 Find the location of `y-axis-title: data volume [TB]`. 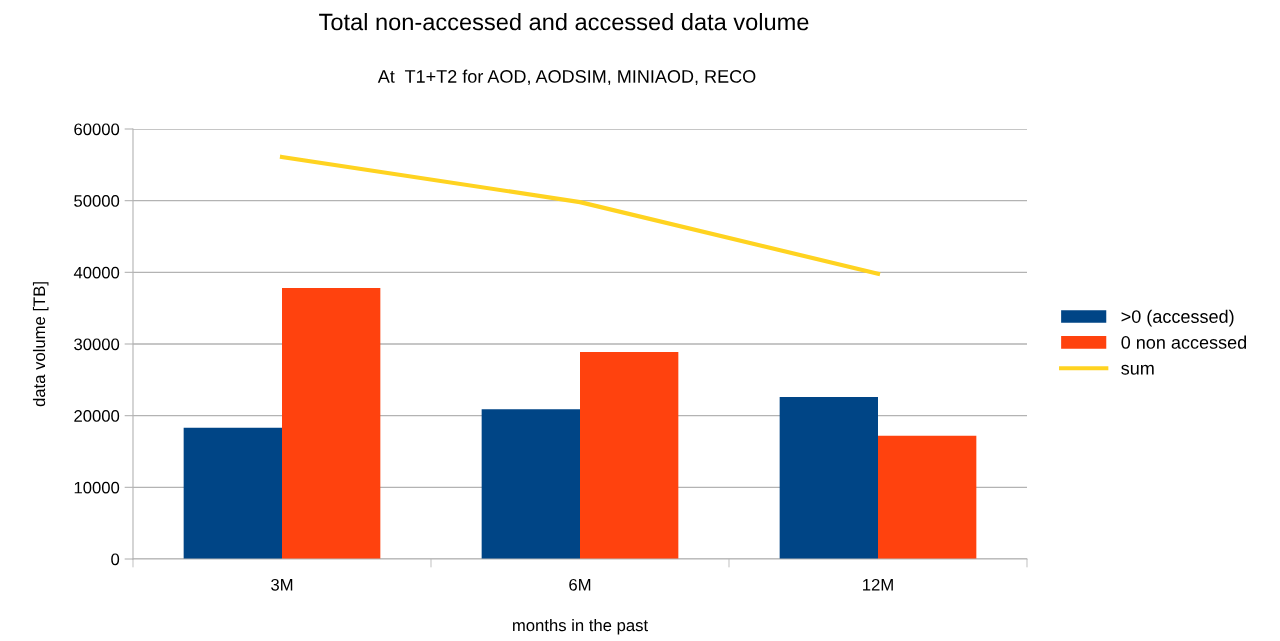

y-axis-title: data volume [TB] is located at coordinates (40, 344).